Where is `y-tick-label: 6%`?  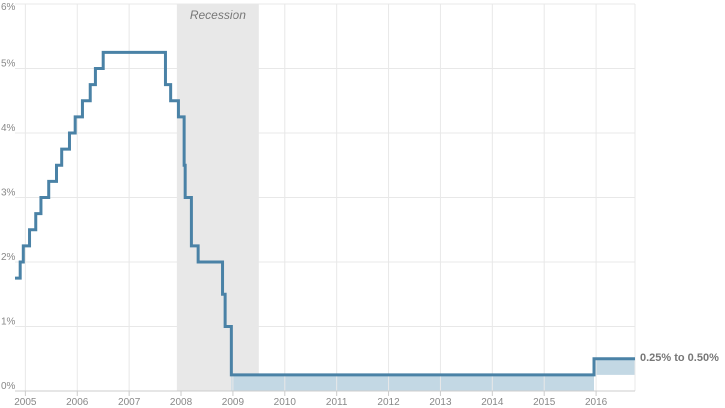 y-tick-label: 6% is located at coordinates (8, 7).